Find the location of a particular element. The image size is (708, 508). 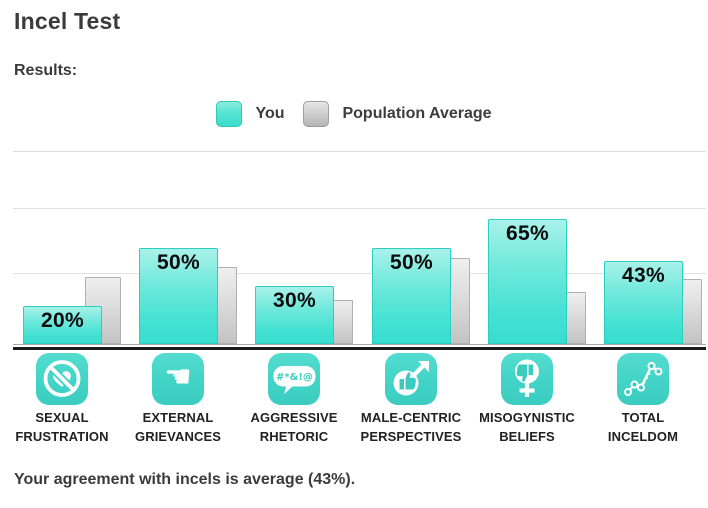

trend-line-icon is located at coordinates (643, 379).